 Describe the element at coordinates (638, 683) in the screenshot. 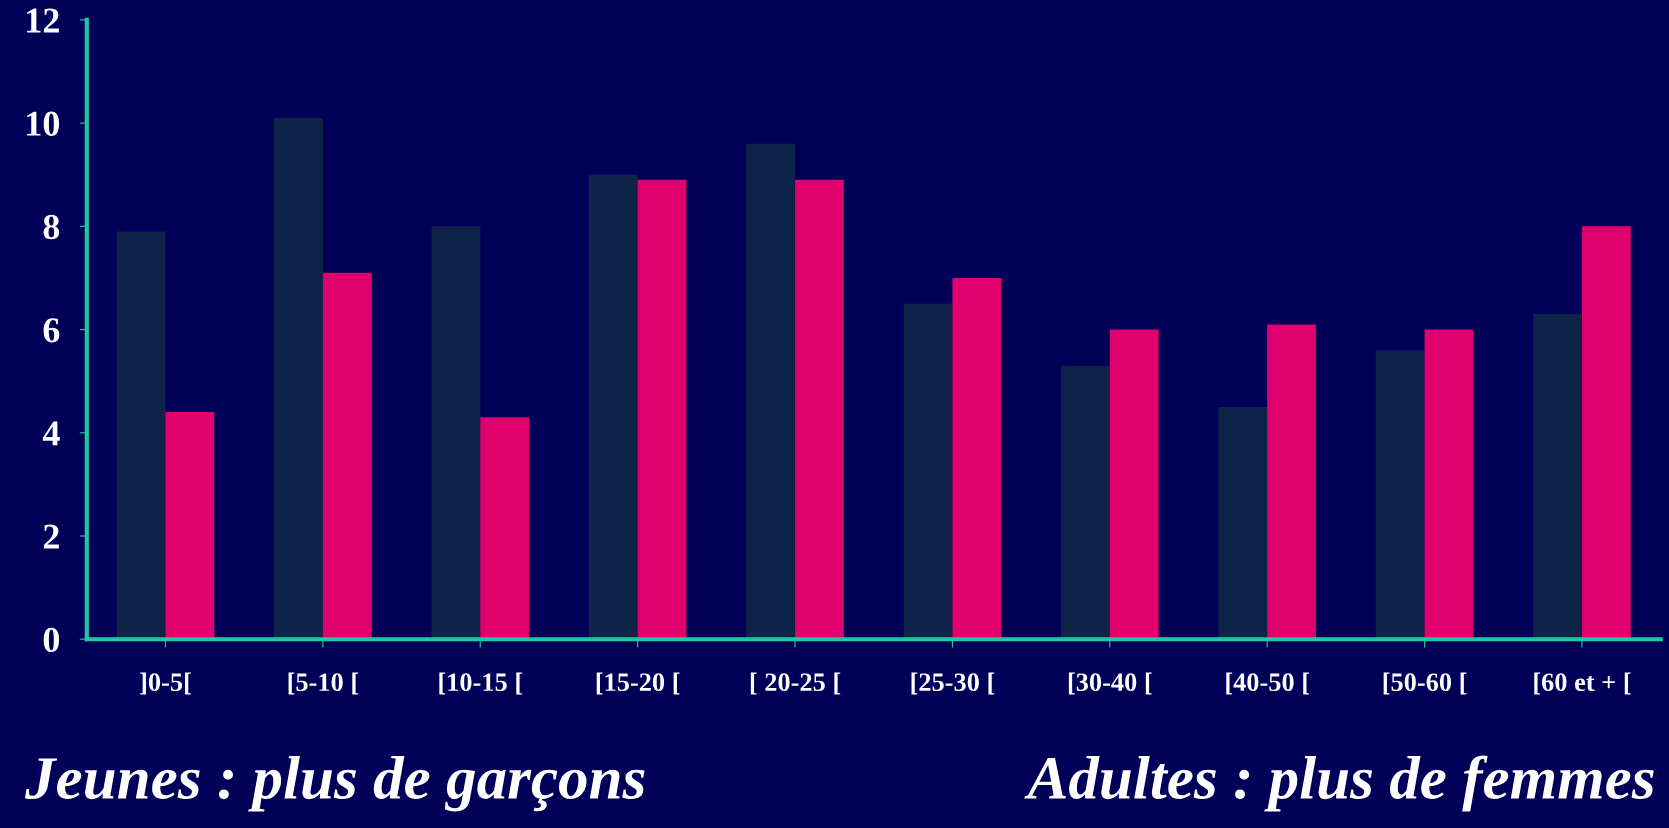

I see `x-tick-label: [15-20 [` at that location.